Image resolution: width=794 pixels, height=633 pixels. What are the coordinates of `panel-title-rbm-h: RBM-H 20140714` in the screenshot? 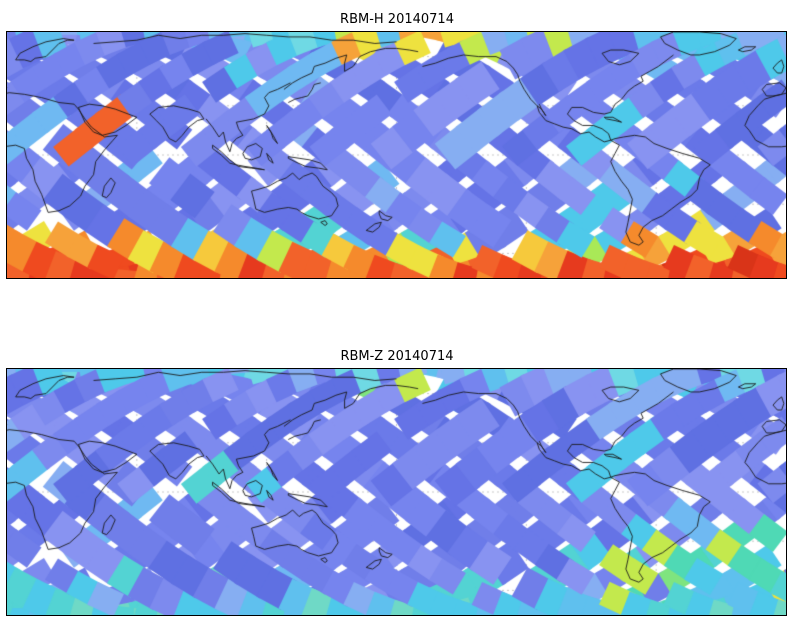 It's located at (397, 19).